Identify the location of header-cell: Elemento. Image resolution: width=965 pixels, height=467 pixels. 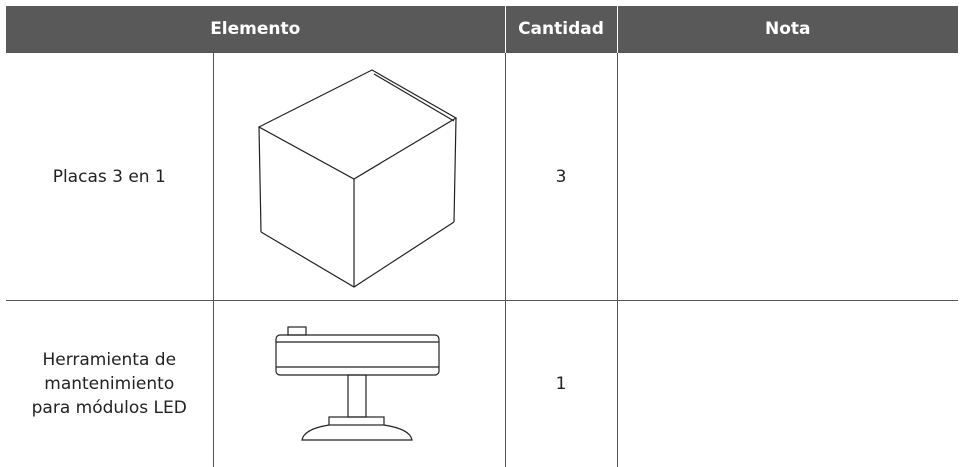
(255, 29).